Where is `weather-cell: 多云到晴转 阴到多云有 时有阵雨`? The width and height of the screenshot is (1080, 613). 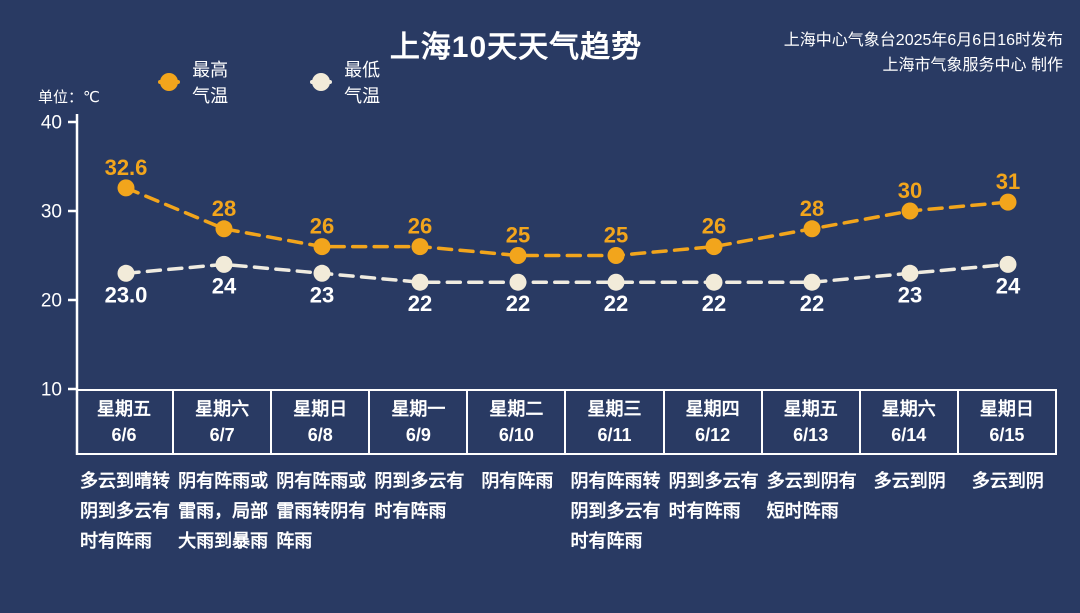
weather-cell: 多云到晴转 阴到多云有 时有阵雨 is located at coordinates (125, 511).